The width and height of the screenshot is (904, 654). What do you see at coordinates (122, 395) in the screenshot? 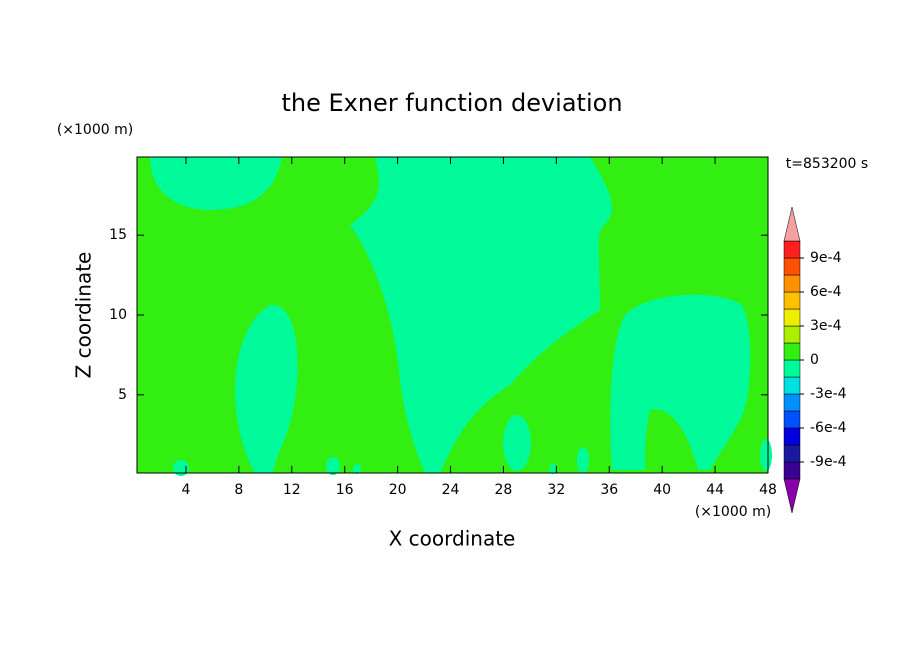
I see `y-tick-label: 5` at bounding box center [122, 395].